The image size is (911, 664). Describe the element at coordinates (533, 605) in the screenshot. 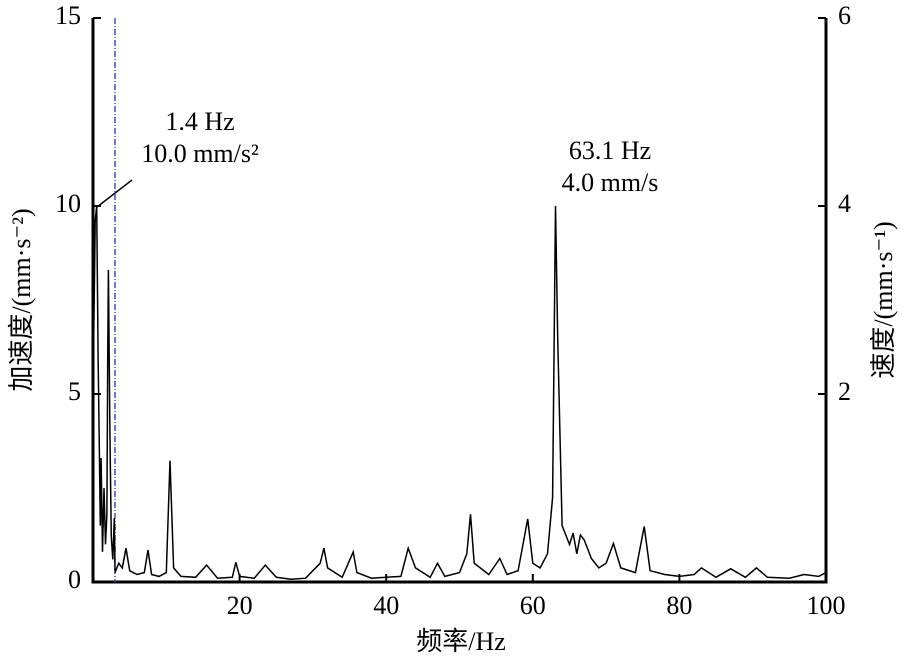

I see `x-tick-label: 60` at that location.